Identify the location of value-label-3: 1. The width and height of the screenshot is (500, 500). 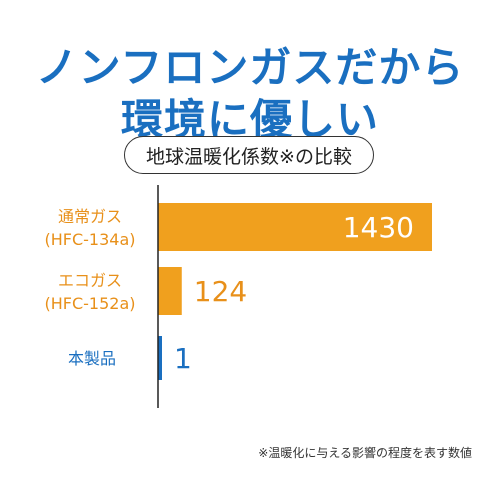
(183, 358).